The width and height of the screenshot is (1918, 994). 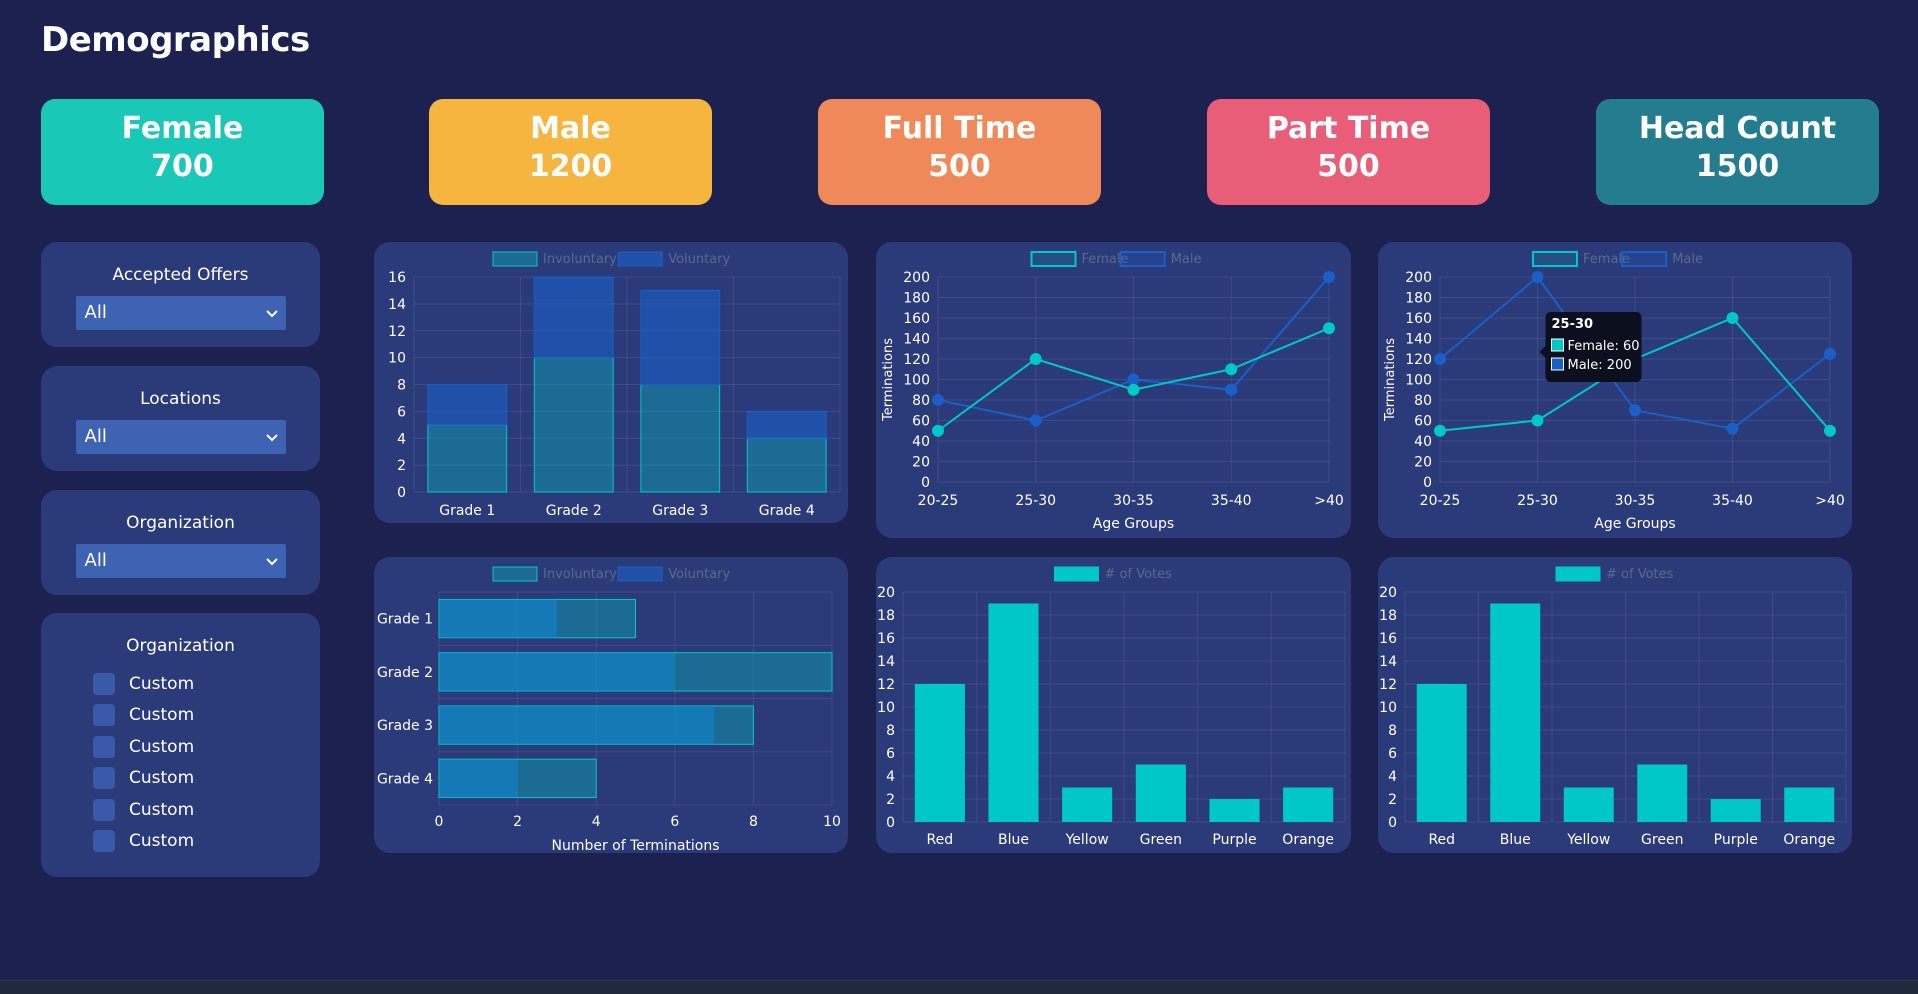 What do you see at coordinates (397, 332) in the screenshot?
I see `y-tick-label: 12` at bounding box center [397, 332].